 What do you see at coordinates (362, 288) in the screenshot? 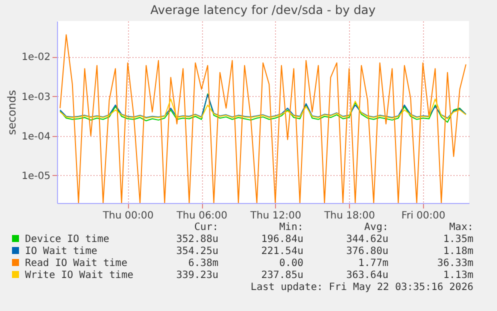
I see `text: Last update: Fri May 22 03:35:16 2026` at bounding box center [362, 288].